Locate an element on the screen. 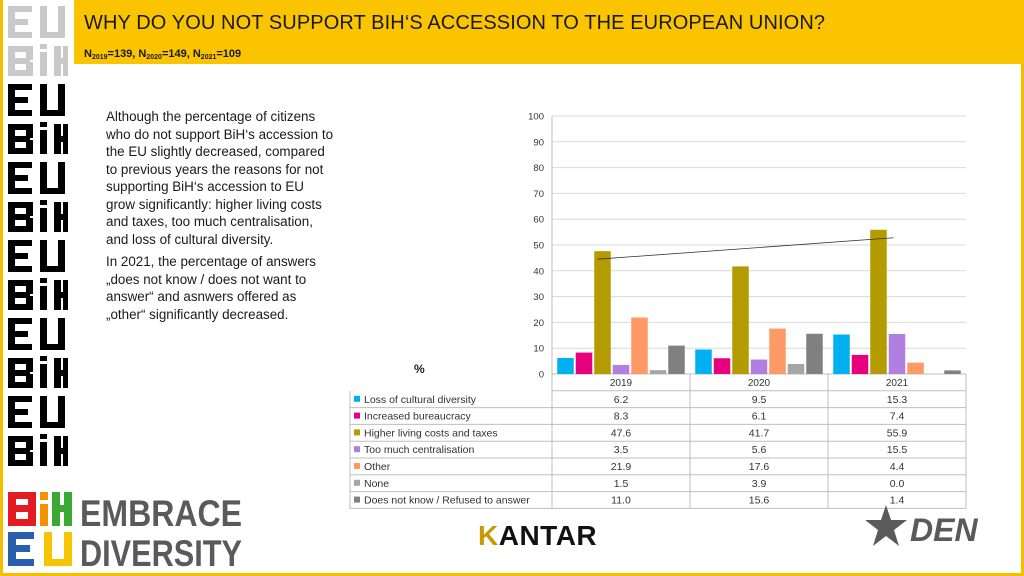  x-tick-label: 2019 is located at coordinates (621, 383).